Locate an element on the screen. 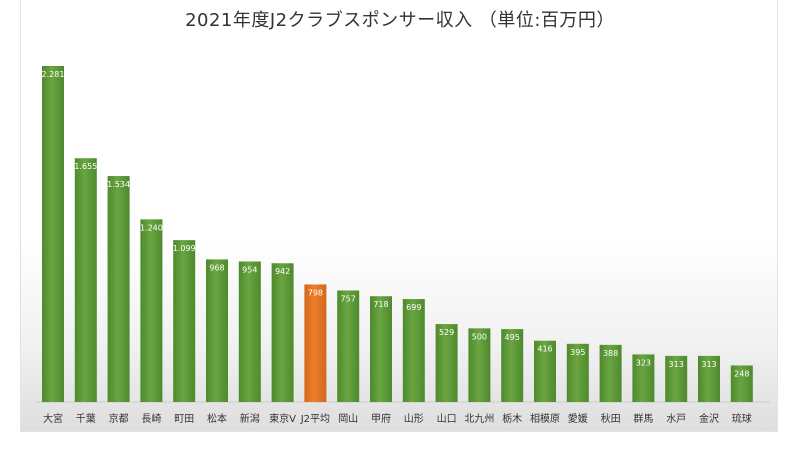 The width and height of the screenshot is (800, 450). data-label-栃木: 495 is located at coordinates (512, 337).